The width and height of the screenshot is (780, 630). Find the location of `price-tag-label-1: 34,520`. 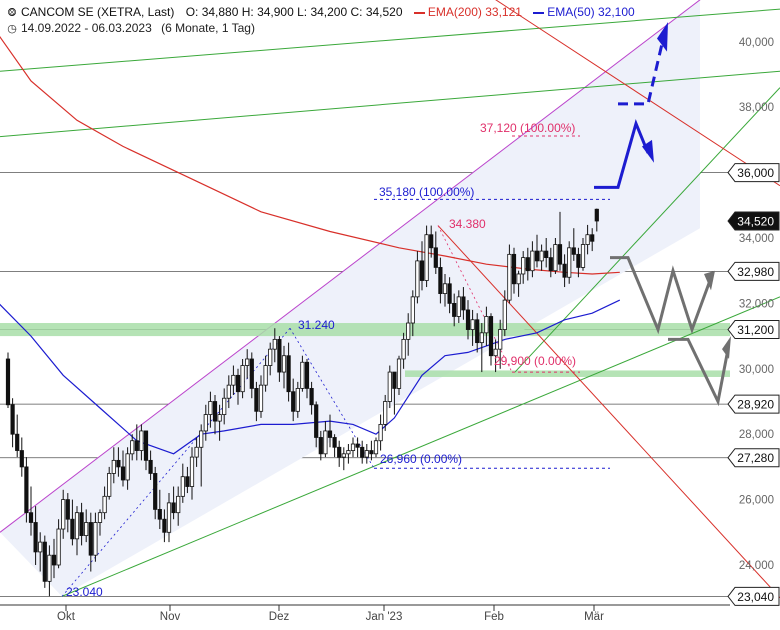

price-tag-label-1: 34,520 is located at coordinates (755, 221).